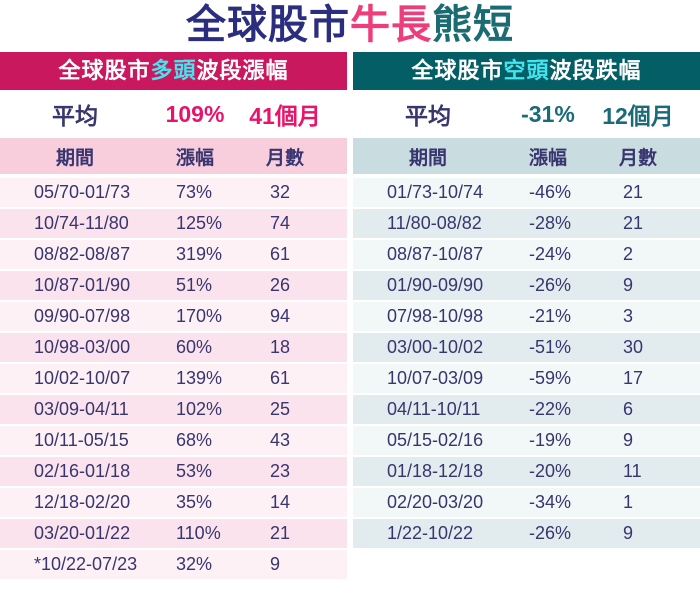 The width and height of the screenshot is (700, 594). Describe the element at coordinates (550, 254) in the screenshot. I see `cell-change: -24%` at that location.